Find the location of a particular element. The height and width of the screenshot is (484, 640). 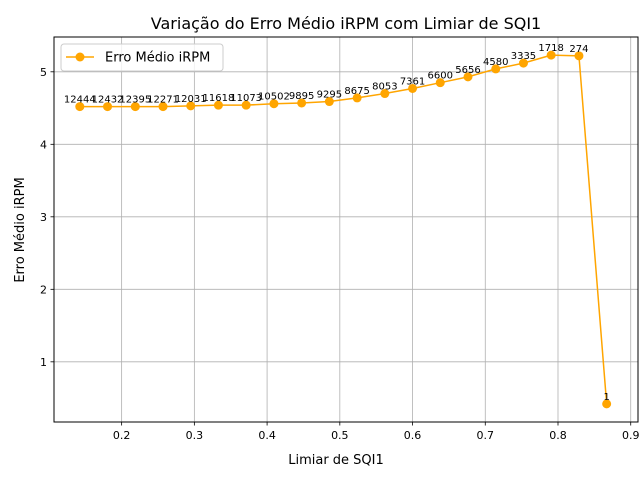

data-point-label: 9295 is located at coordinates (329, 95).